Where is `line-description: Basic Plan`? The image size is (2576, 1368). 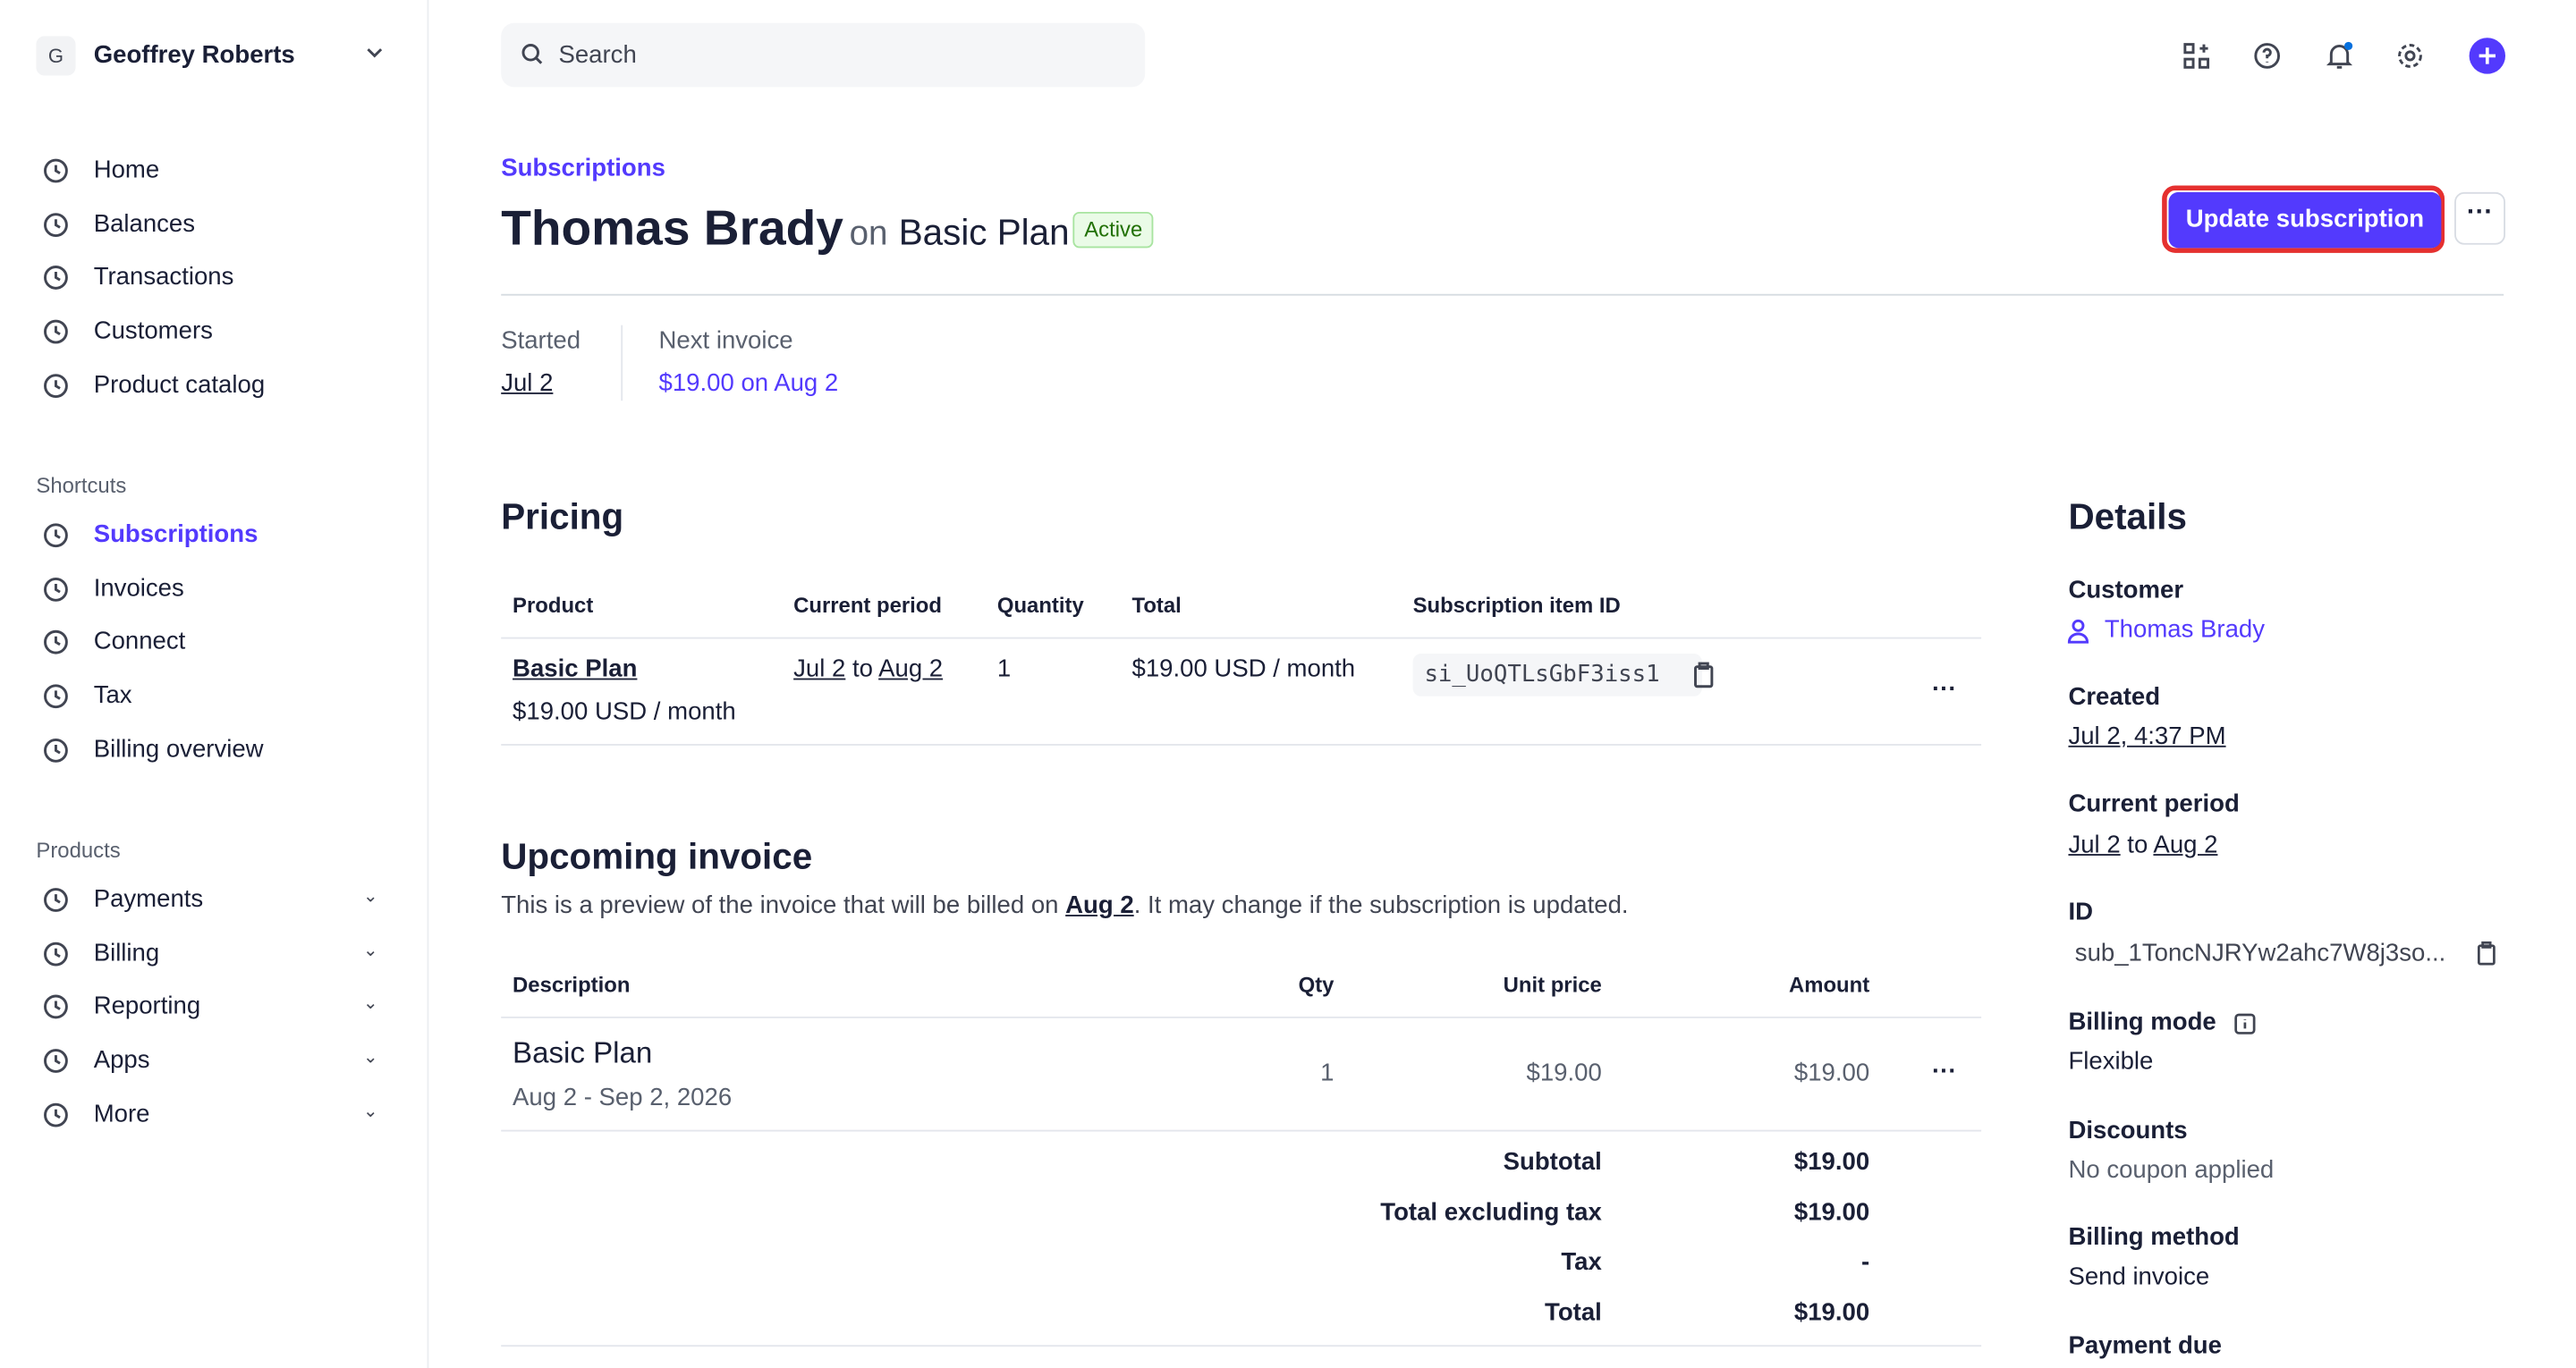 line-description: Basic Plan is located at coordinates (583, 1052).